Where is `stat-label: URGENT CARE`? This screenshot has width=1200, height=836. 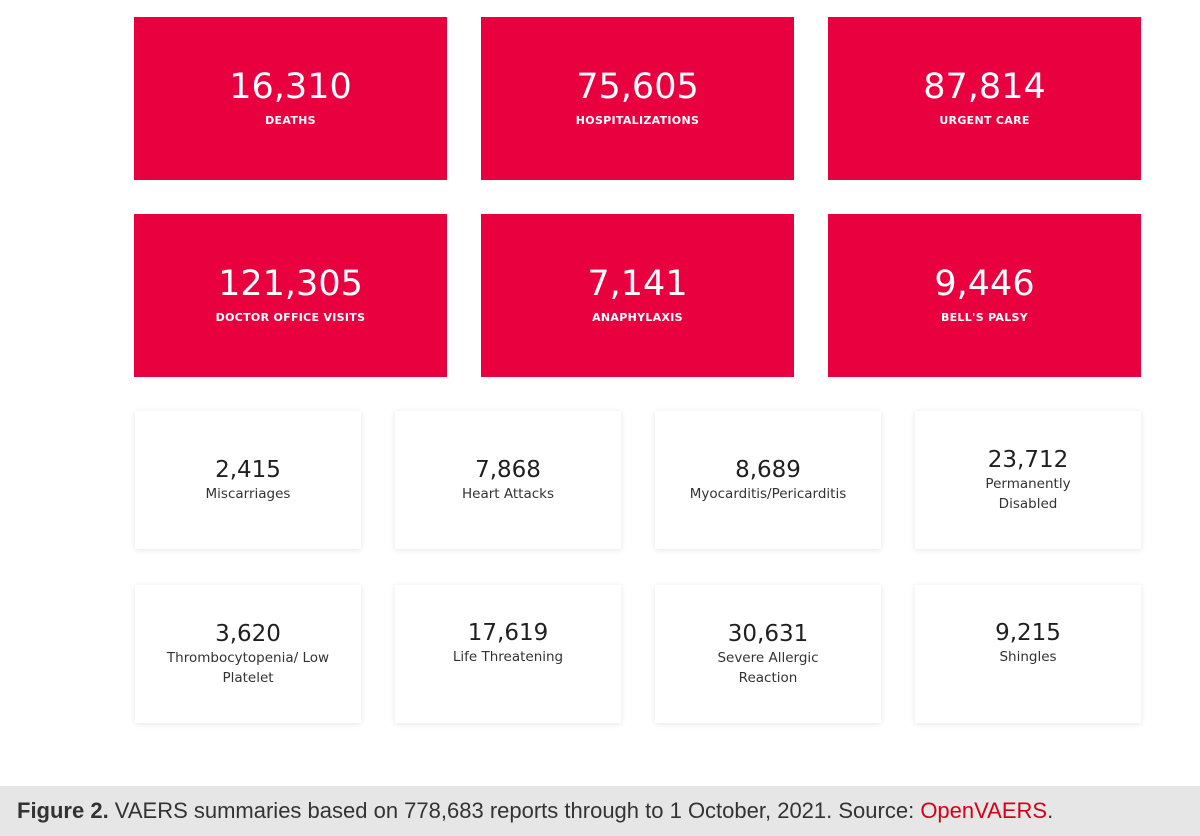 stat-label: URGENT CARE is located at coordinates (984, 120).